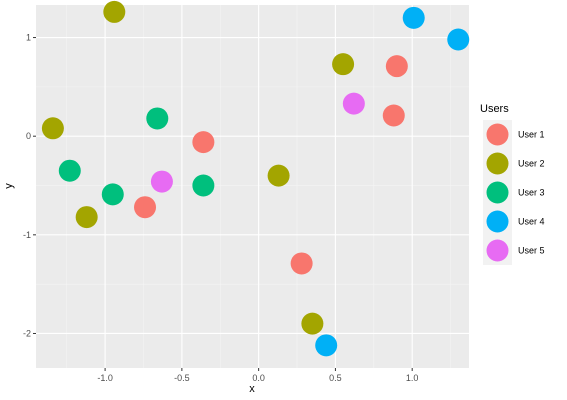  What do you see at coordinates (412, 378) in the screenshot?
I see `x-tick-label: 1.0` at bounding box center [412, 378].